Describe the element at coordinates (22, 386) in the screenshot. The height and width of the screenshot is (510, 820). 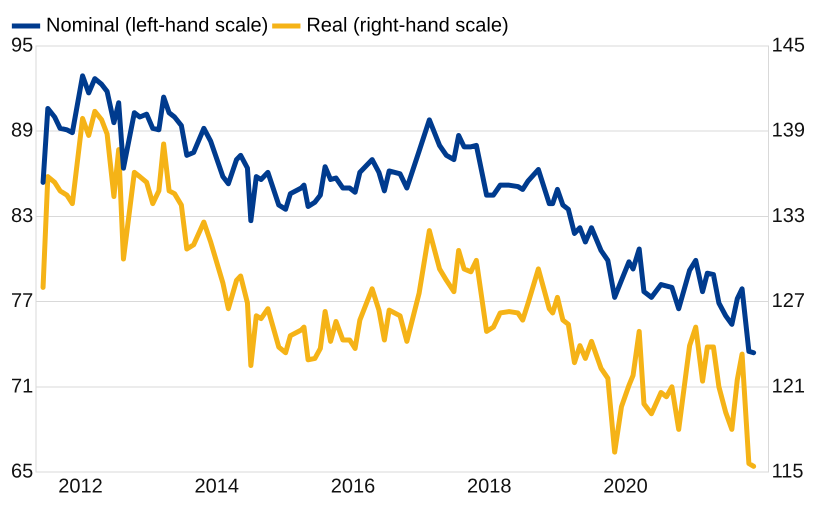
I see `y-tick-label: 71` at that location.